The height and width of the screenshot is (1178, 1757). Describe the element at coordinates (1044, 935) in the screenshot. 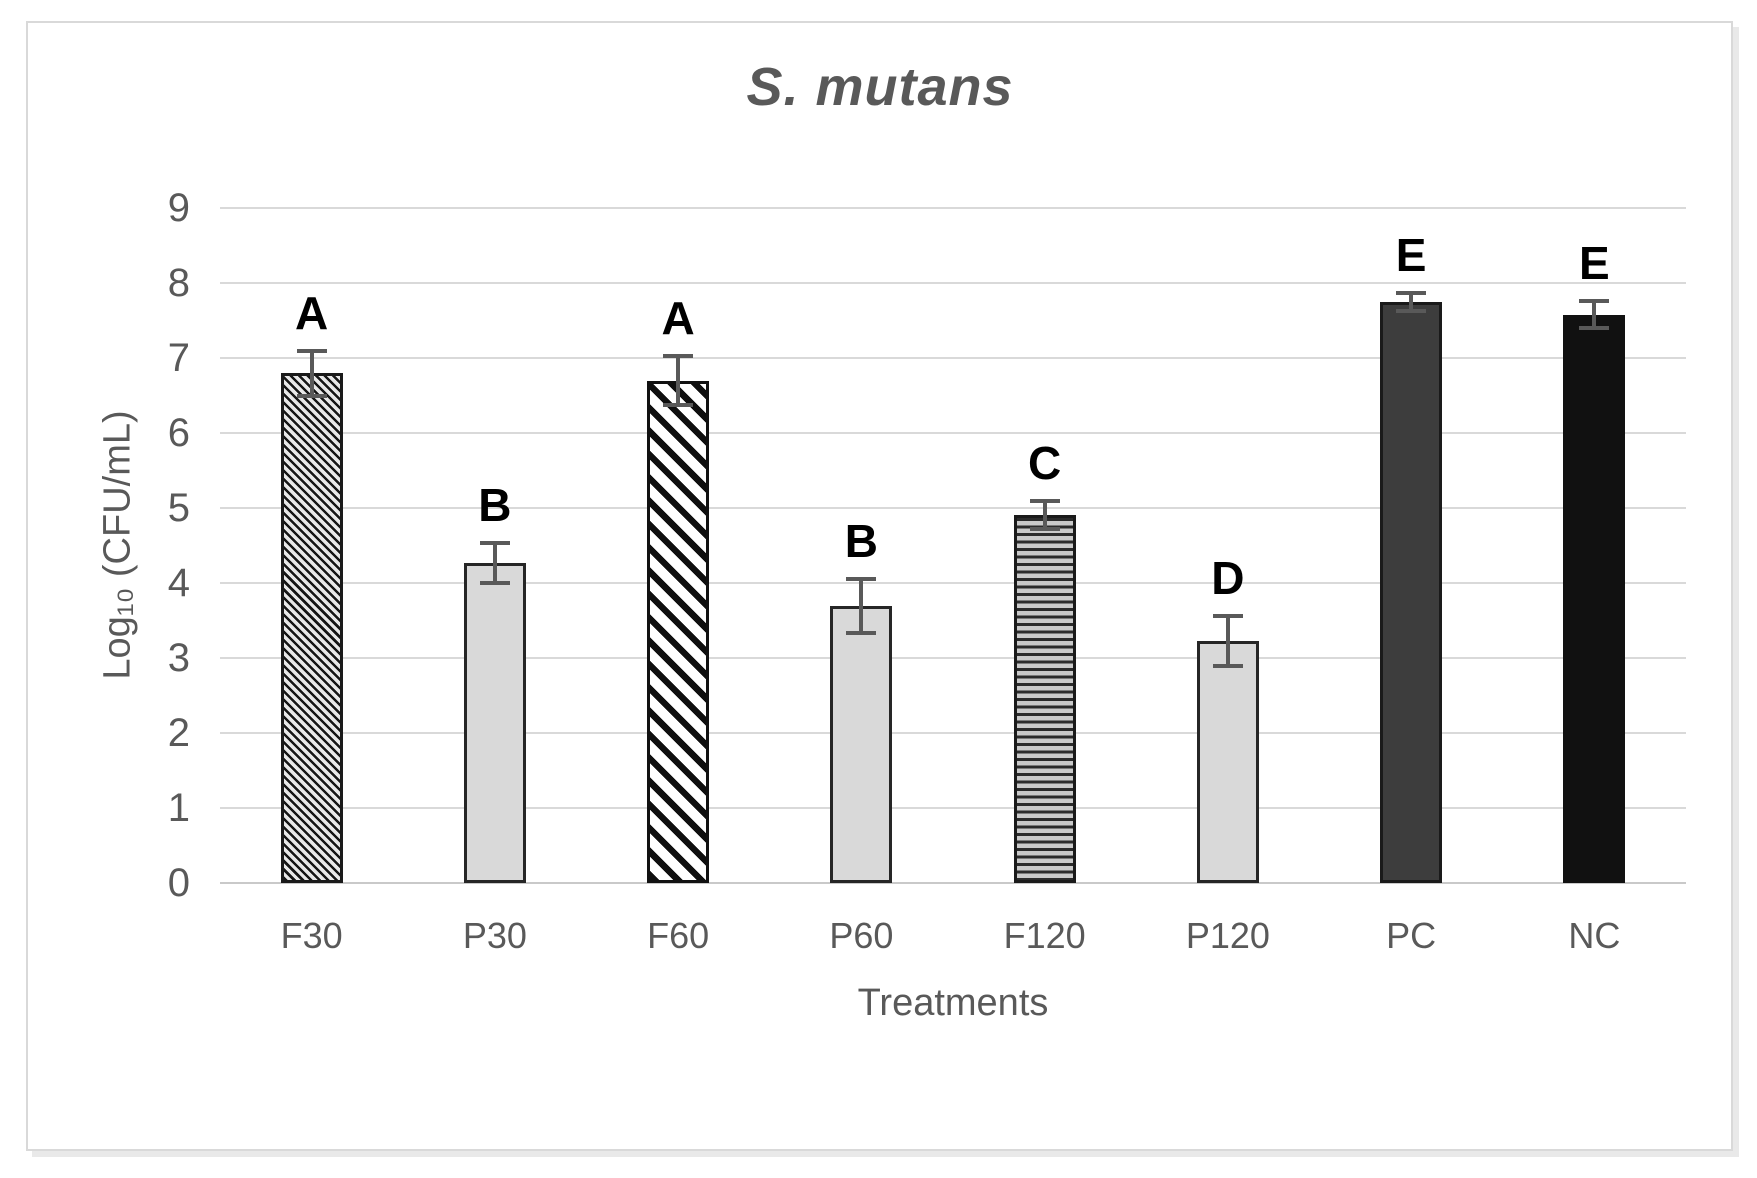

I see `x-tick-label-F120: F120` at that location.